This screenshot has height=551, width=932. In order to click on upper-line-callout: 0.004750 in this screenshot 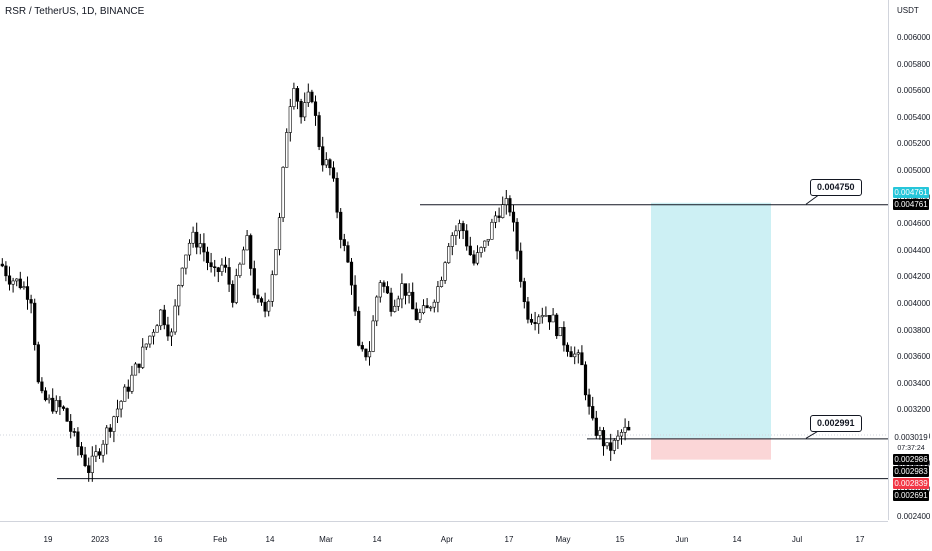, I will do `click(836, 187)`.